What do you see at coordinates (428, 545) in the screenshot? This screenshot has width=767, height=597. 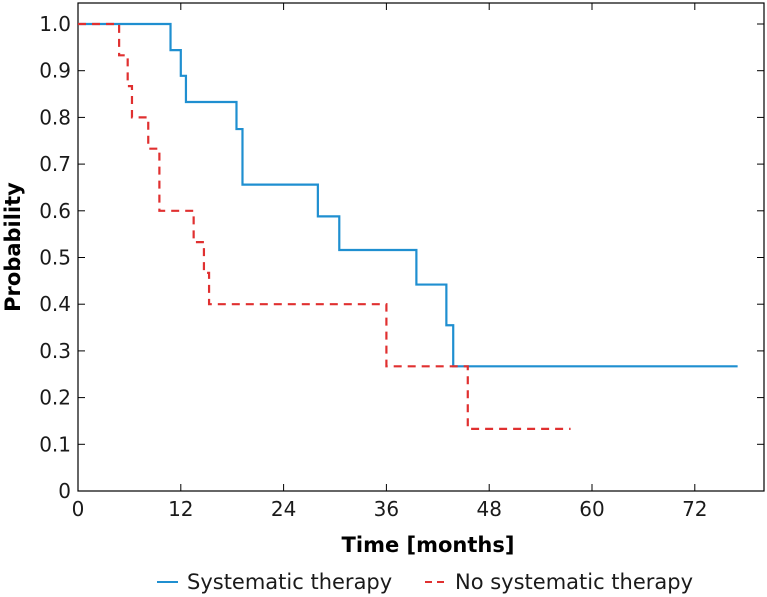 I see `x-axis-title: Time [months]` at bounding box center [428, 545].